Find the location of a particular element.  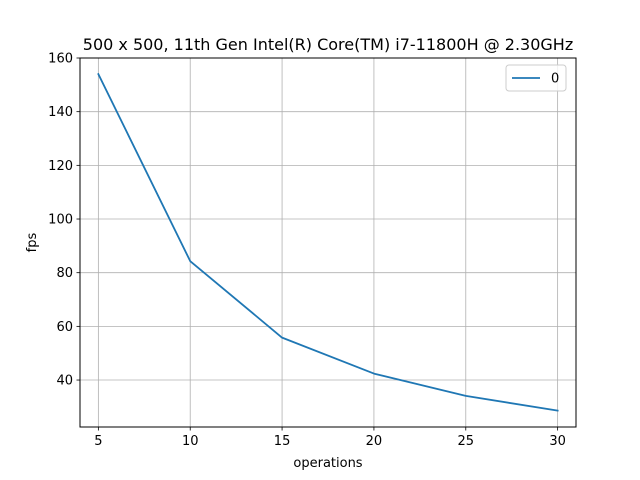

x-tick-label: 30 is located at coordinates (557, 441).